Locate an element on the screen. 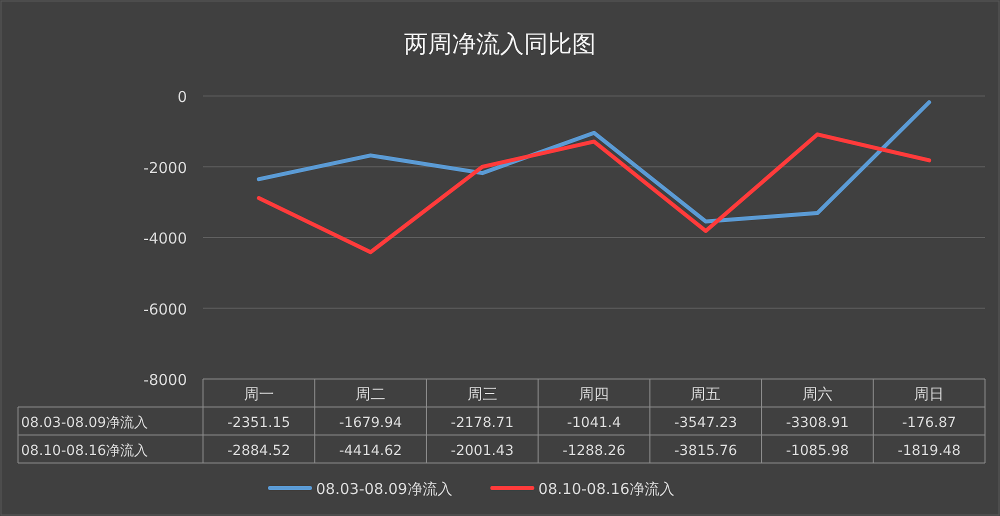  data-label: -1679.94 is located at coordinates (370, 423).